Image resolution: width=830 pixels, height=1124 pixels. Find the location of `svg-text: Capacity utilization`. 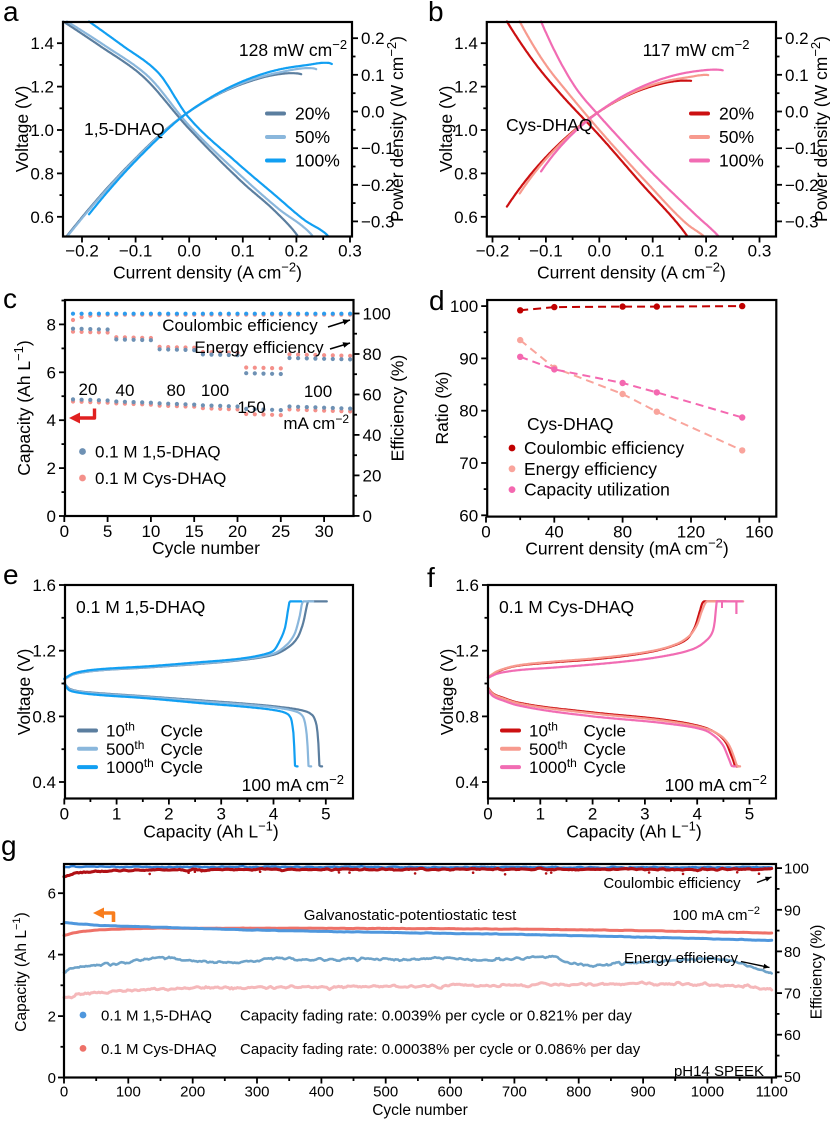

svg-text: Capacity utilization is located at coordinates (597, 490).